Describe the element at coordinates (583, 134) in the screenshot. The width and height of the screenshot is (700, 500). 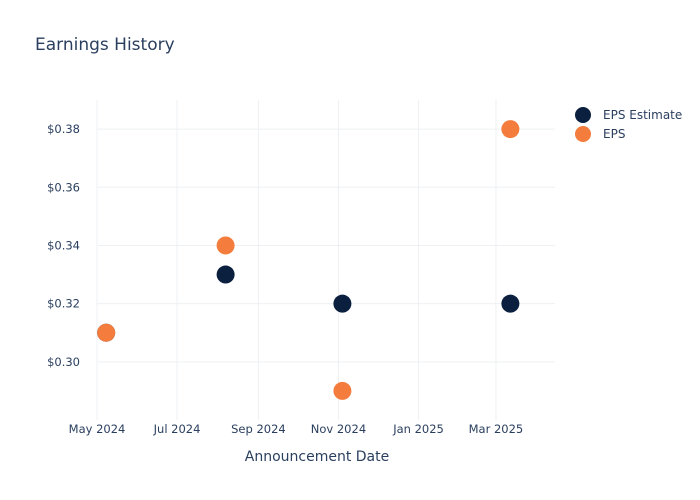
I see `legend-marker-eps` at that location.